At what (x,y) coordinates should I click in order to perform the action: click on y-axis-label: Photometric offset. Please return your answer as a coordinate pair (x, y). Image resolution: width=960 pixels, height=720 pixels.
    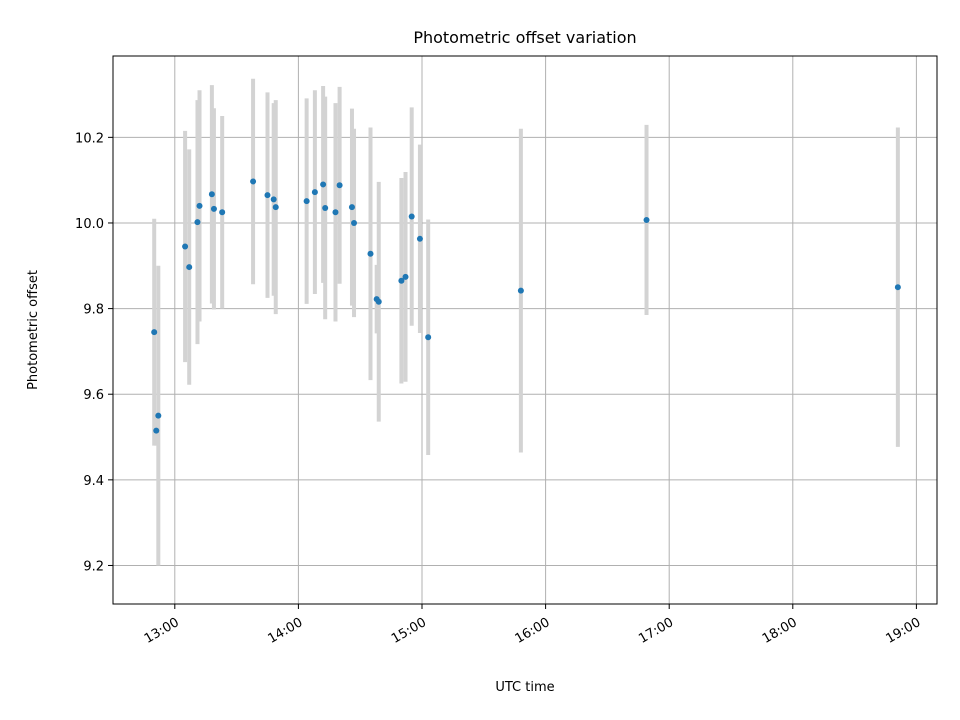
    Looking at the image, I should click on (33, 330).